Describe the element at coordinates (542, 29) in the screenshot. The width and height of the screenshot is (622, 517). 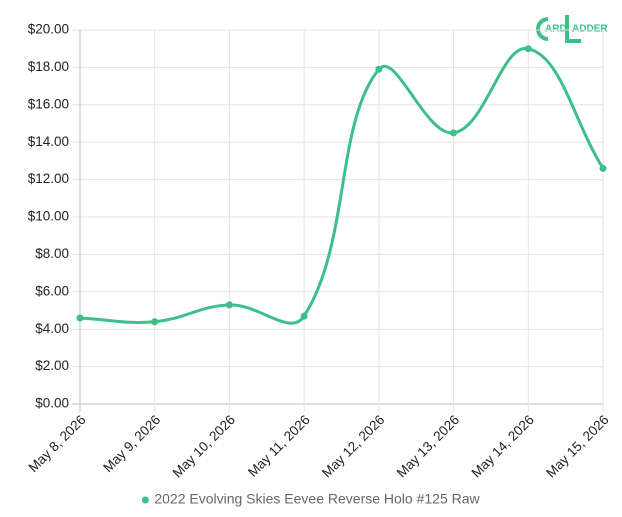
I see `logo-c` at that location.